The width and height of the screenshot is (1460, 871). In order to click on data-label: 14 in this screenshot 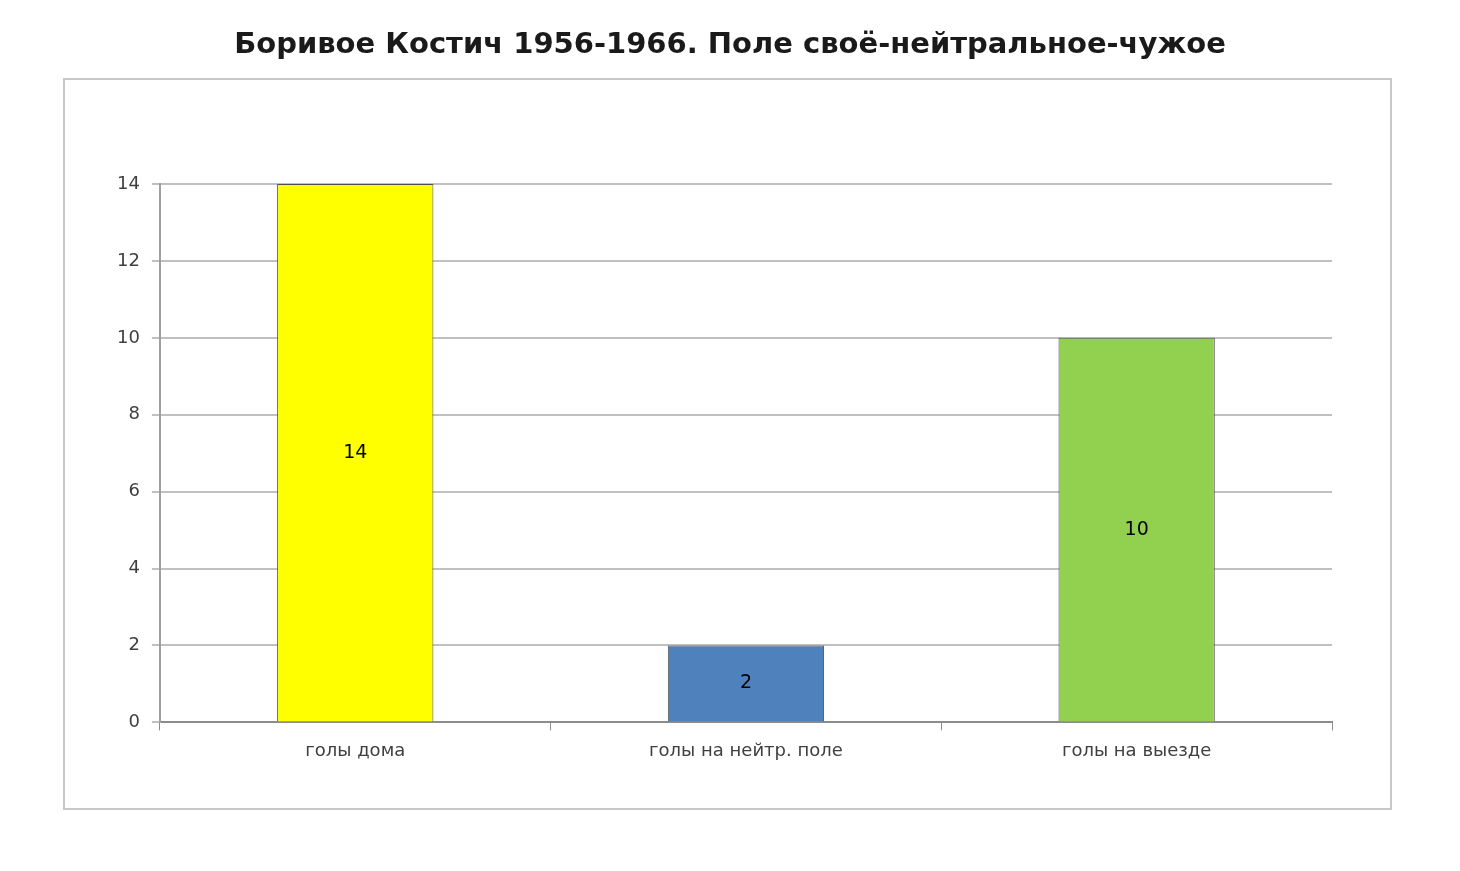, I will do `click(355, 450)`.